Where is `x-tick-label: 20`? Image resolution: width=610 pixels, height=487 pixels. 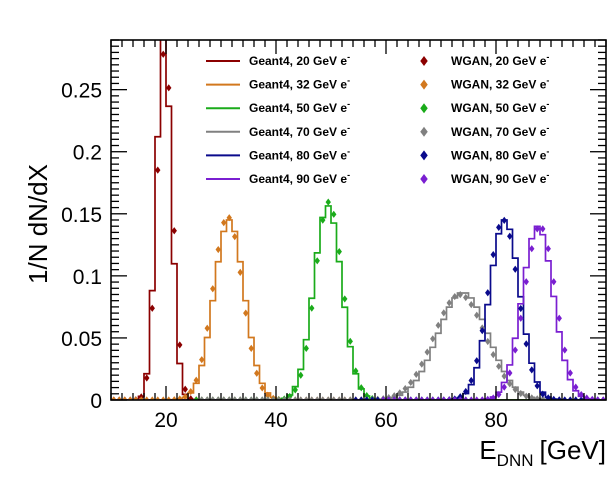 x-tick-label: 20 is located at coordinates (165, 420).